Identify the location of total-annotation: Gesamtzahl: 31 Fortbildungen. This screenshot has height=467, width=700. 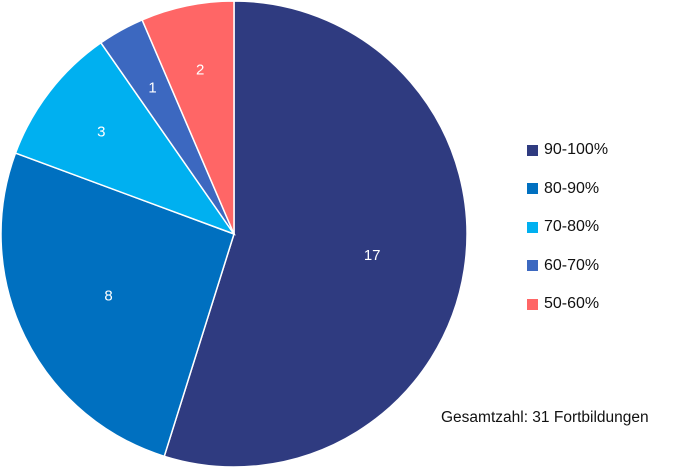
(545, 417).